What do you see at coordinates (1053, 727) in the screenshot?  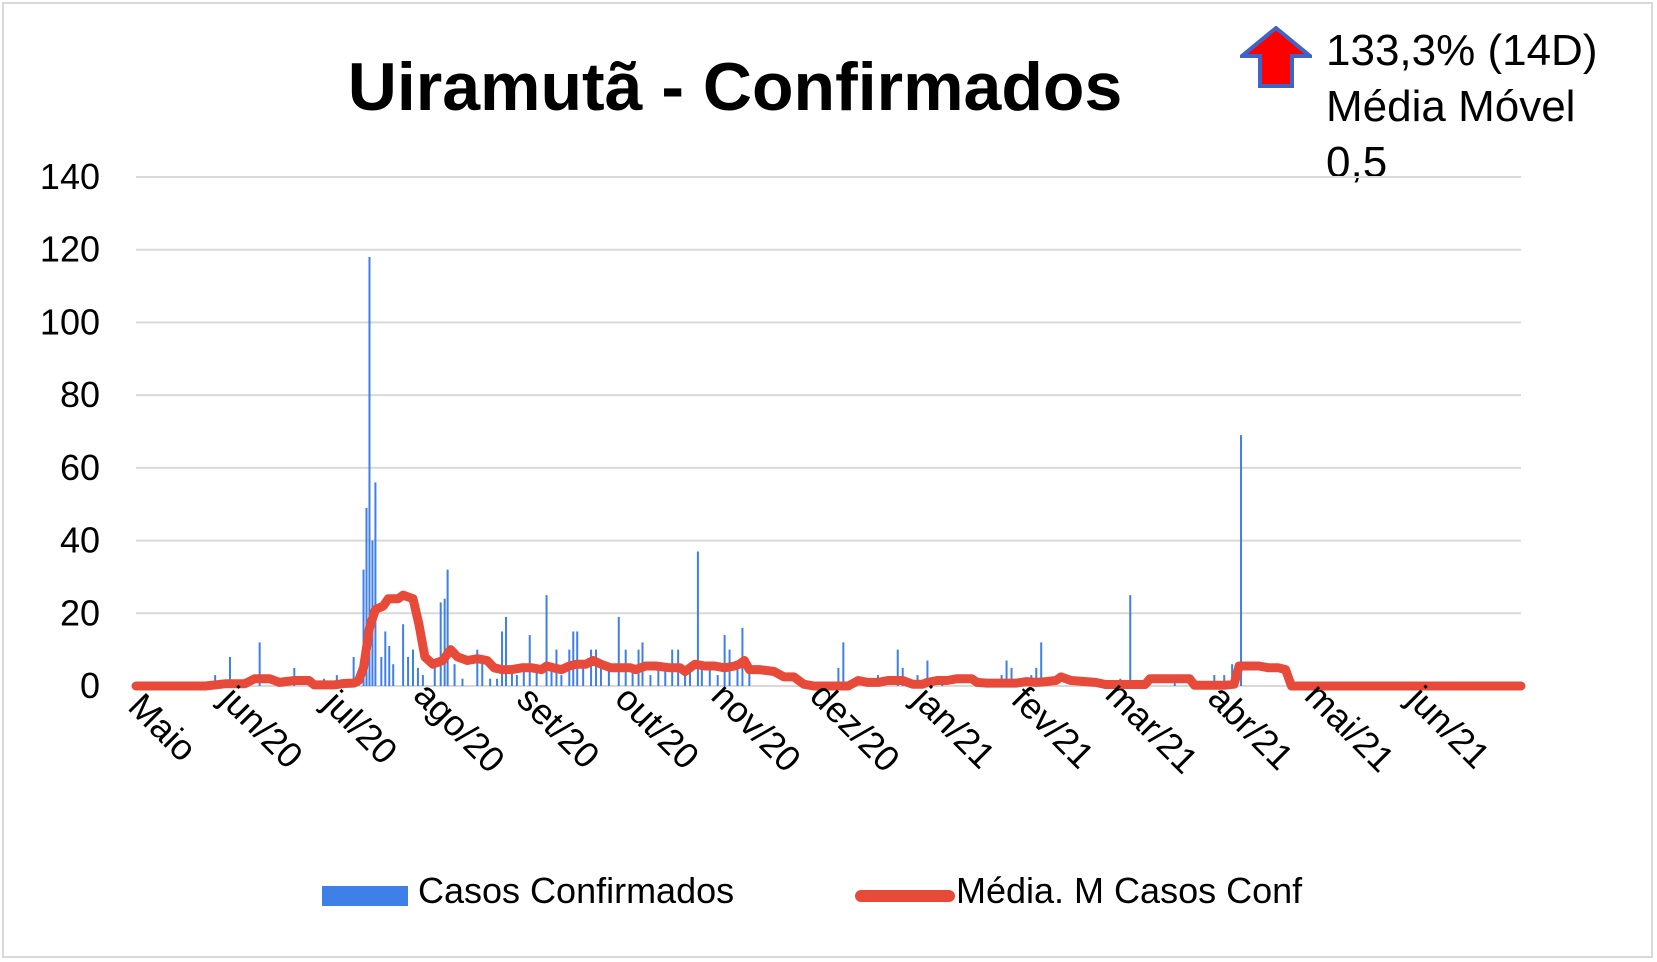 I see `x-tick-label: fev/21` at bounding box center [1053, 727].